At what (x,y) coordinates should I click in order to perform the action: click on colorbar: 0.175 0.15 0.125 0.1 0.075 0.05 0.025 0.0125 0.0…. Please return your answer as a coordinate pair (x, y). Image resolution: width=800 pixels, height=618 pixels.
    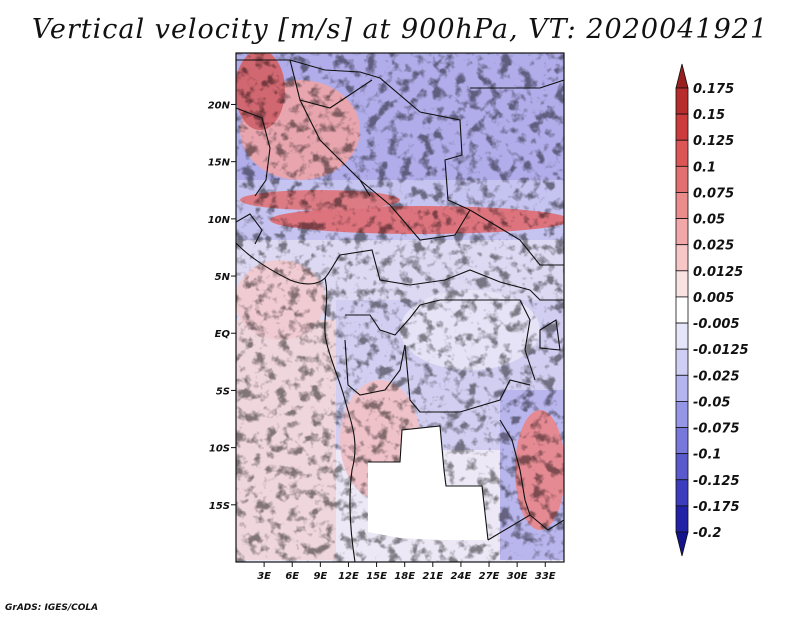
    Looking at the image, I should click on (712, 310).